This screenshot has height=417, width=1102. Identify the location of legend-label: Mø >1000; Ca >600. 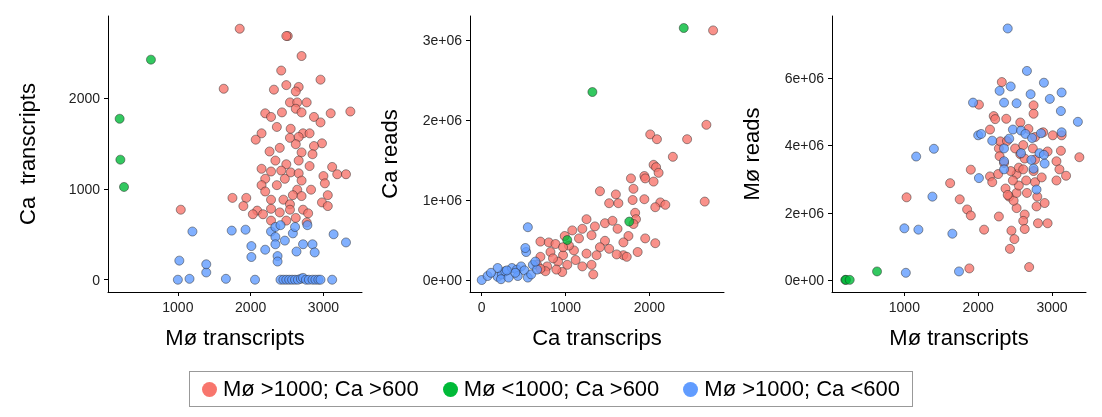
(320, 389).